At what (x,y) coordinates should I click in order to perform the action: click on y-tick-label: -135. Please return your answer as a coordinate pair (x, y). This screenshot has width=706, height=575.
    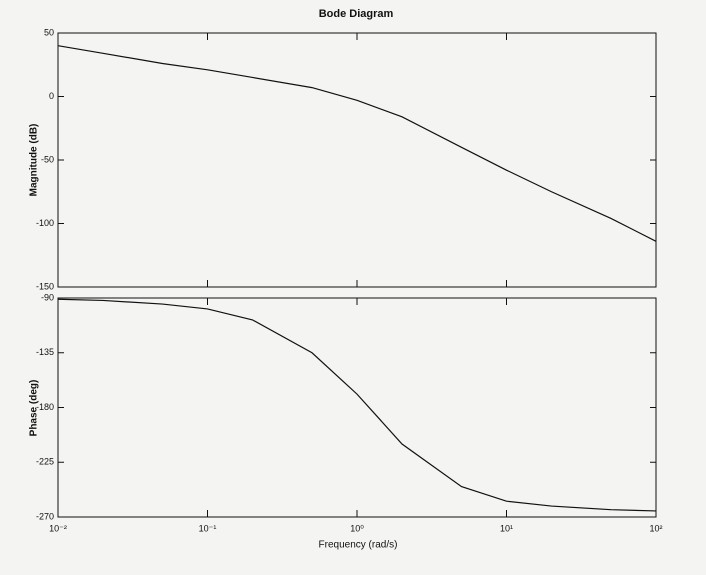
    Looking at the image, I should click on (45, 352).